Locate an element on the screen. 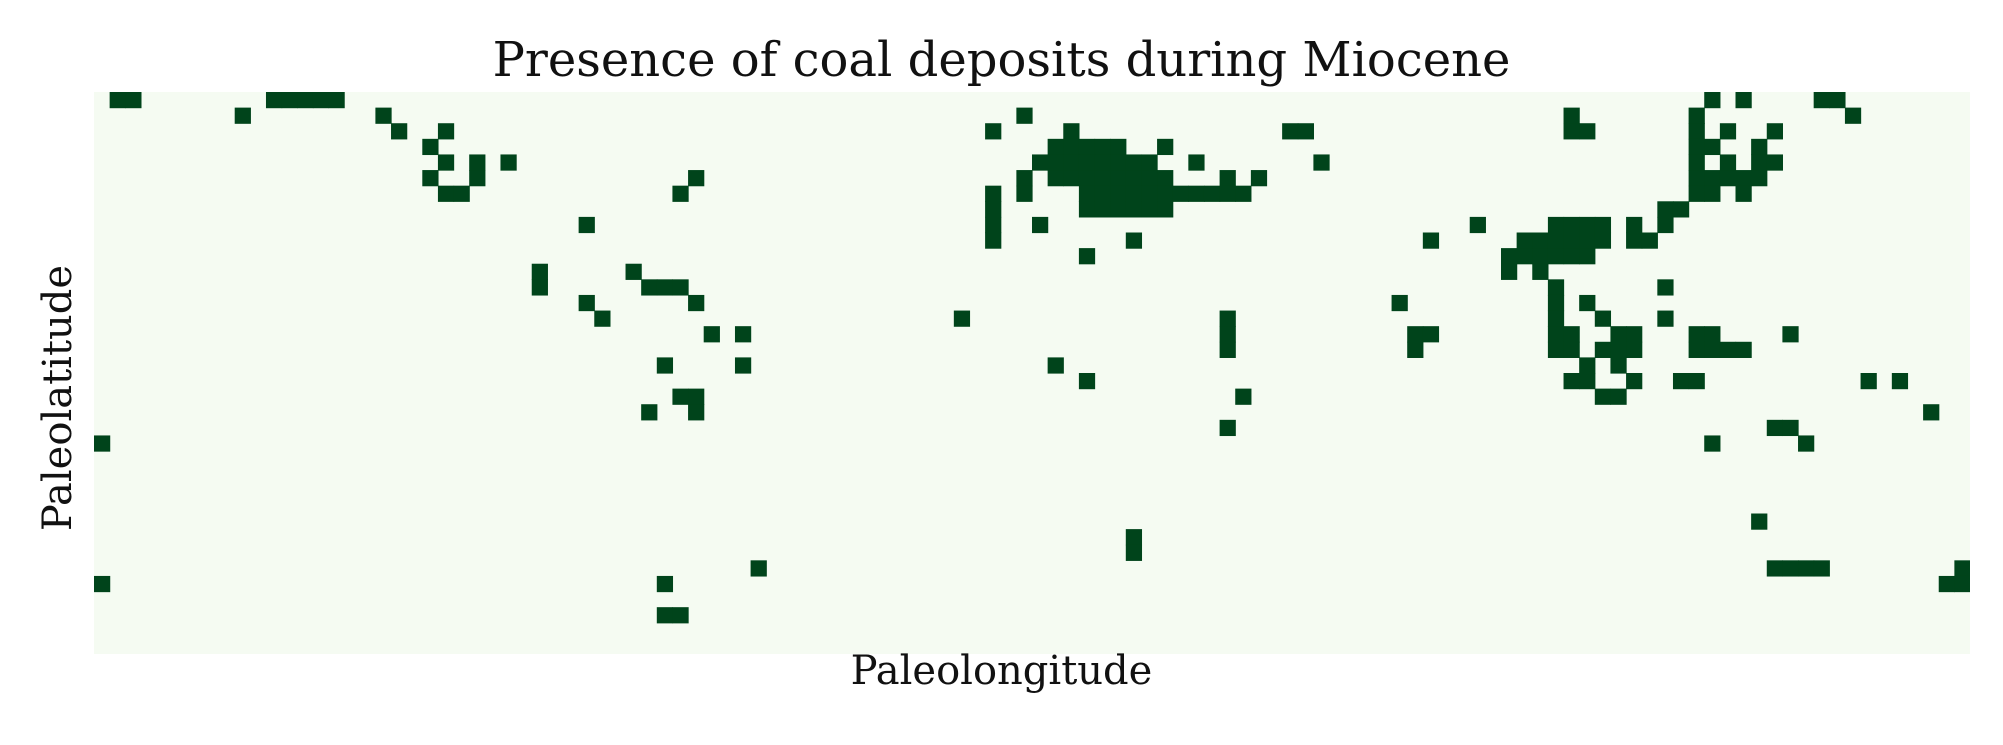  x-axis-label: Paleolongitude is located at coordinates (1001, 671).